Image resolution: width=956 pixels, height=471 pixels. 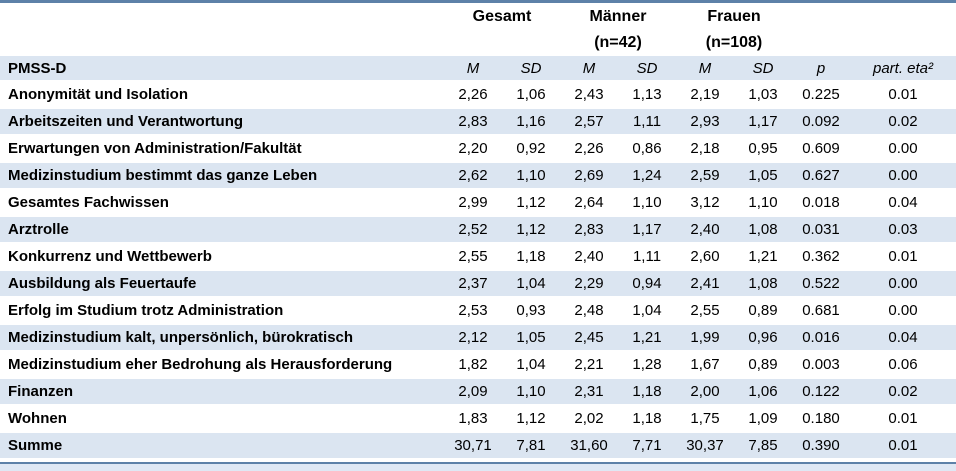 I want to click on cell-value: 1,28, so click(x=647, y=364).